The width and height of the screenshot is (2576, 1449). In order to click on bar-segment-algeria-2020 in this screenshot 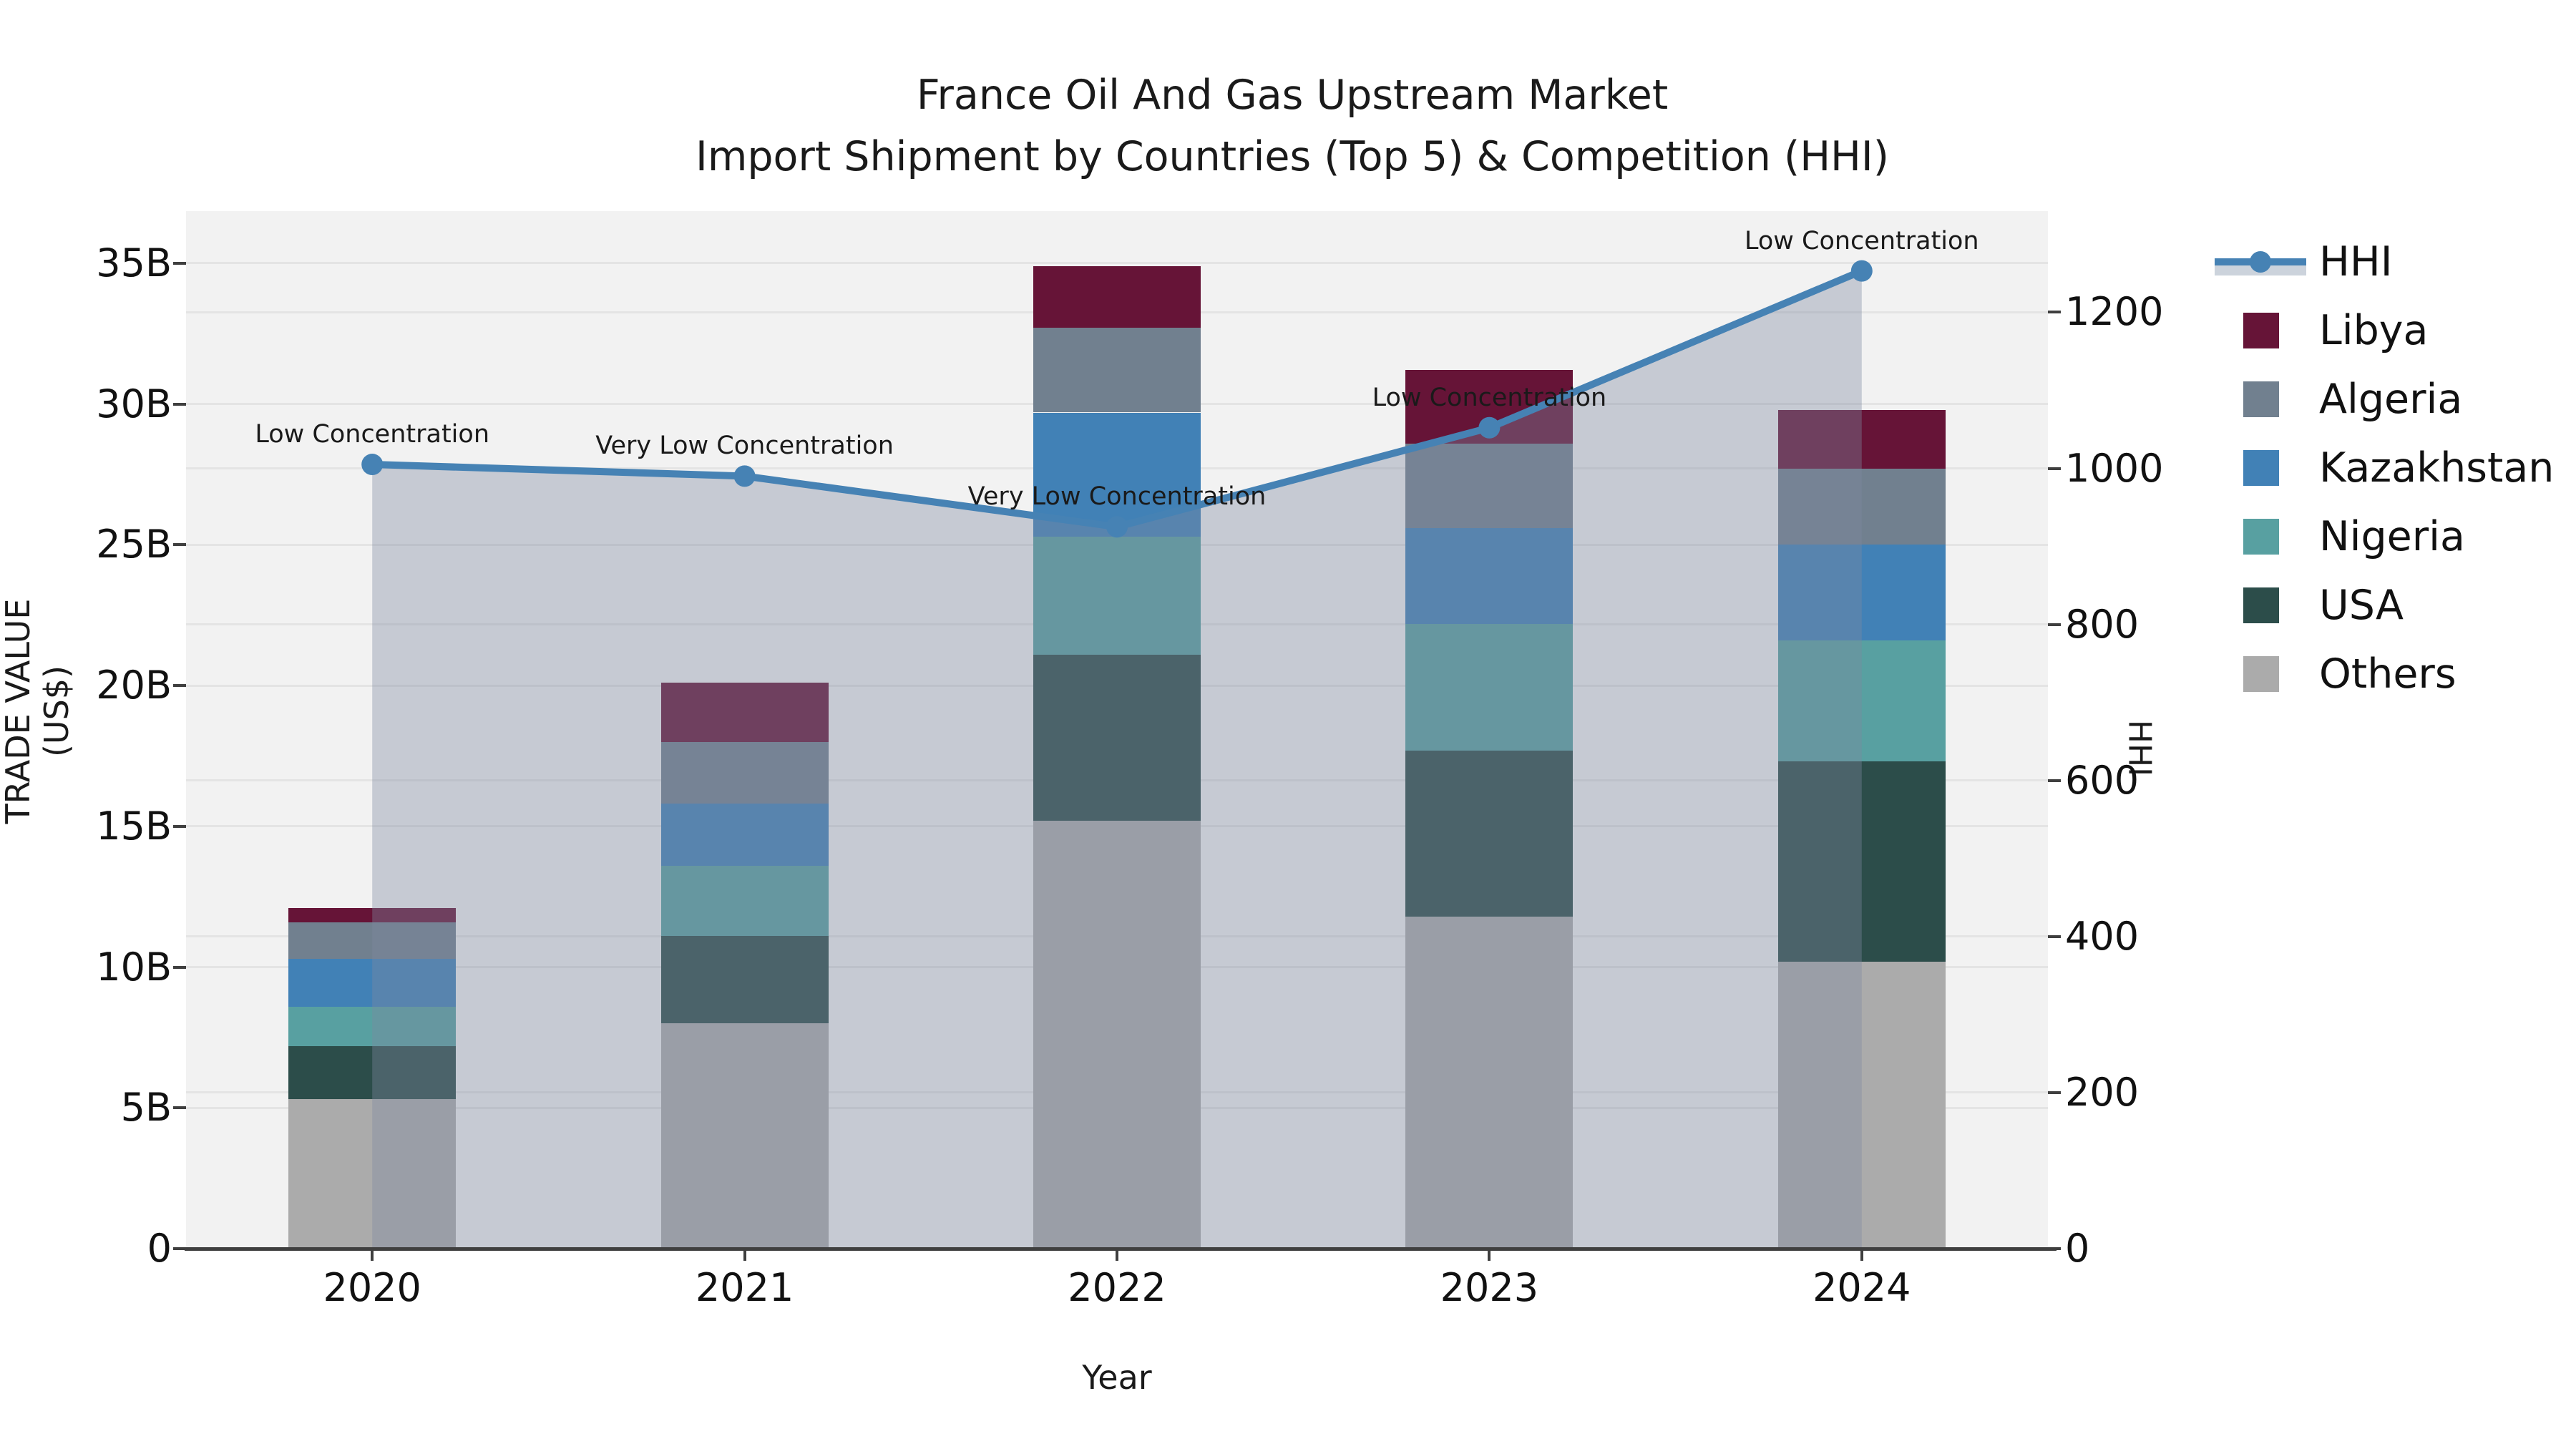, I will do `click(372, 940)`.